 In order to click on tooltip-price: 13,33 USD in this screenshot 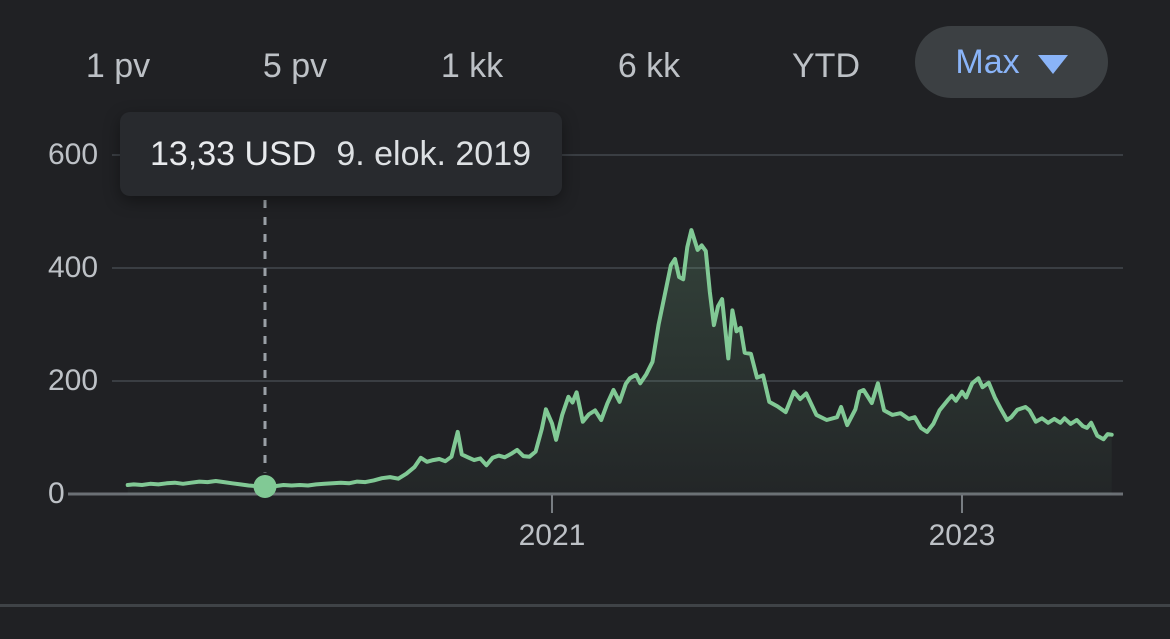, I will do `click(233, 153)`.